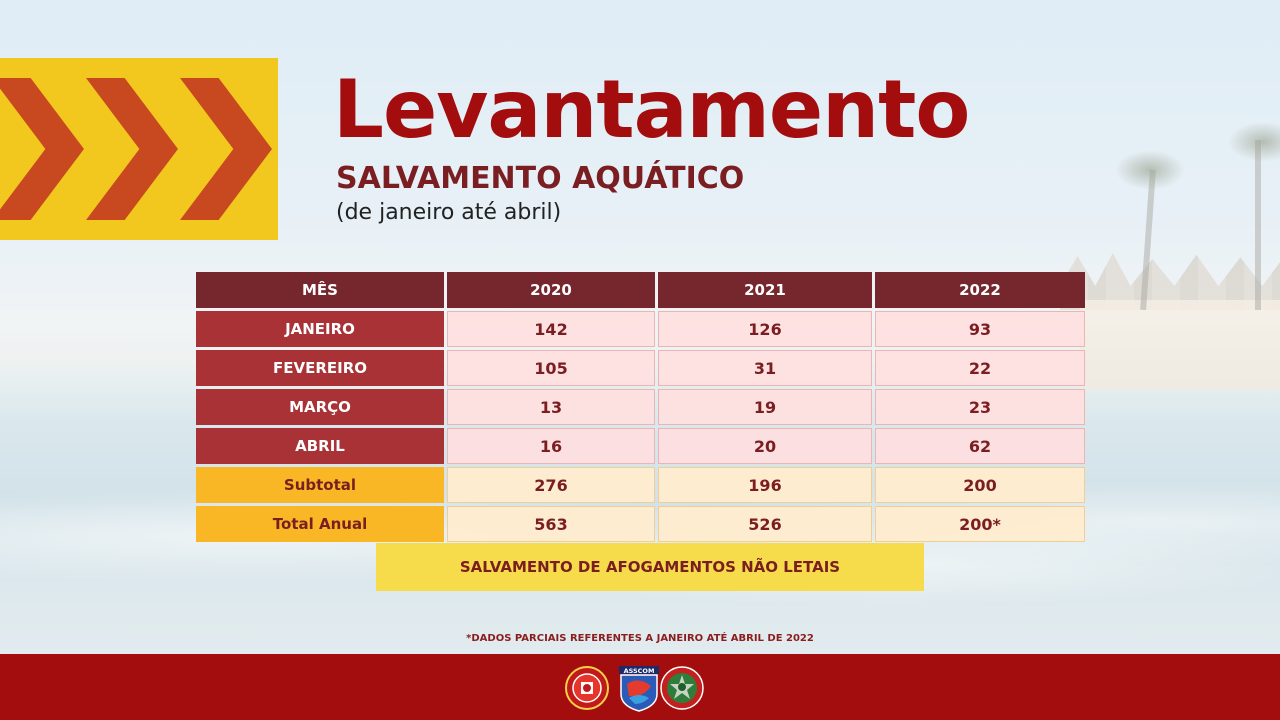 The image size is (1280, 720). I want to click on total-cell: 200*, so click(980, 524).